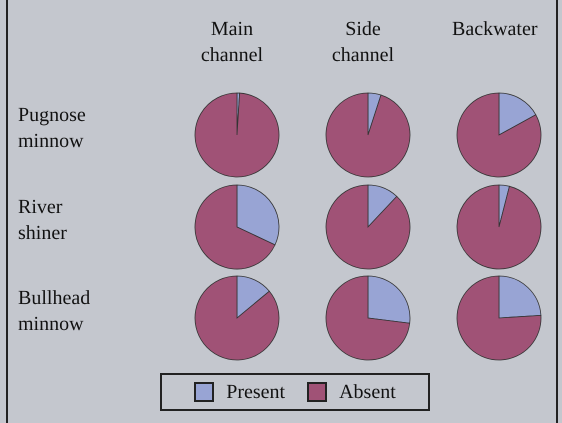  Describe the element at coordinates (495, 29) in the screenshot. I see `chart-title: Backwater` at that location.